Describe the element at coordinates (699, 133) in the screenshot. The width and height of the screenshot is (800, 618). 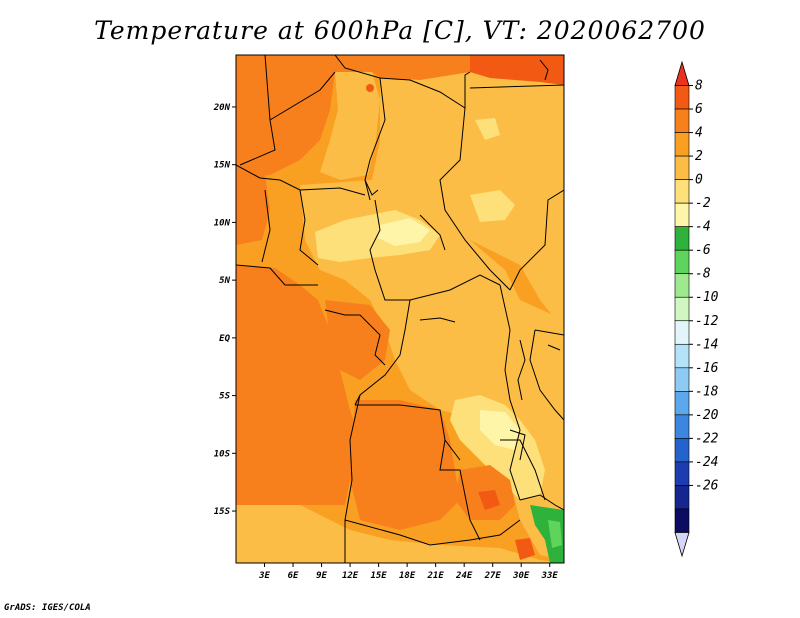
I see `colorbar-label: 4` at that location.